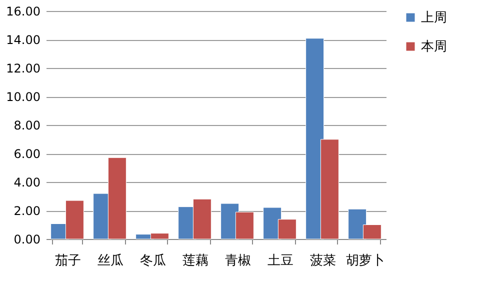 The width and height of the screenshot is (490, 297). Describe the element at coordinates (27, 183) in the screenshot. I see `y-tick-label: 4.00` at that location.